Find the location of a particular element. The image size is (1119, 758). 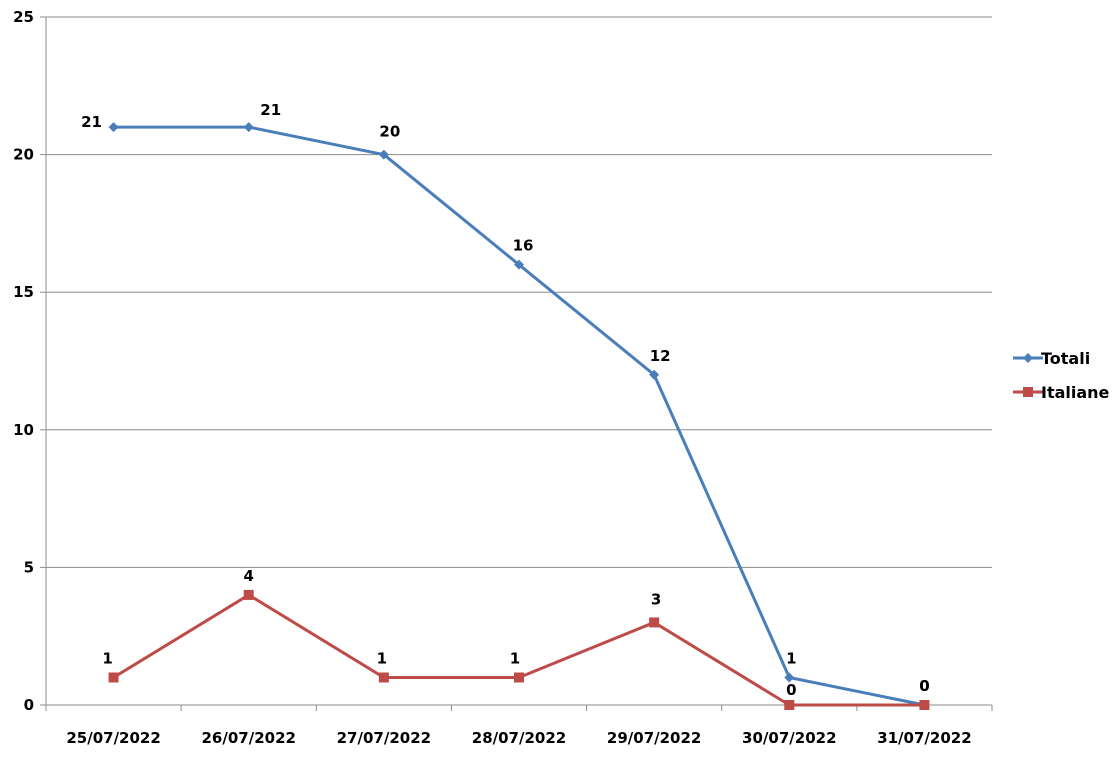

data-label-totali-3: 16 is located at coordinates (523, 246).